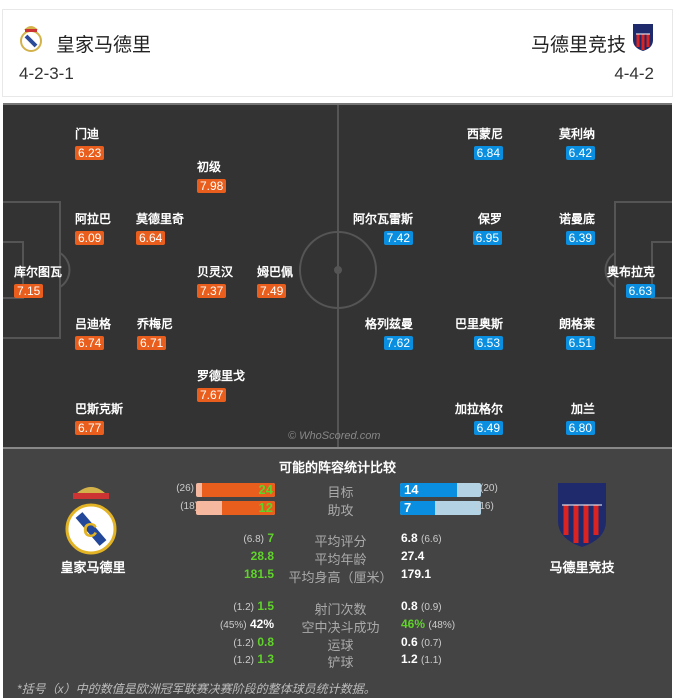 This screenshot has height=698, width=677. I want to click on player-rating-badge: 6.71, so click(152, 343).